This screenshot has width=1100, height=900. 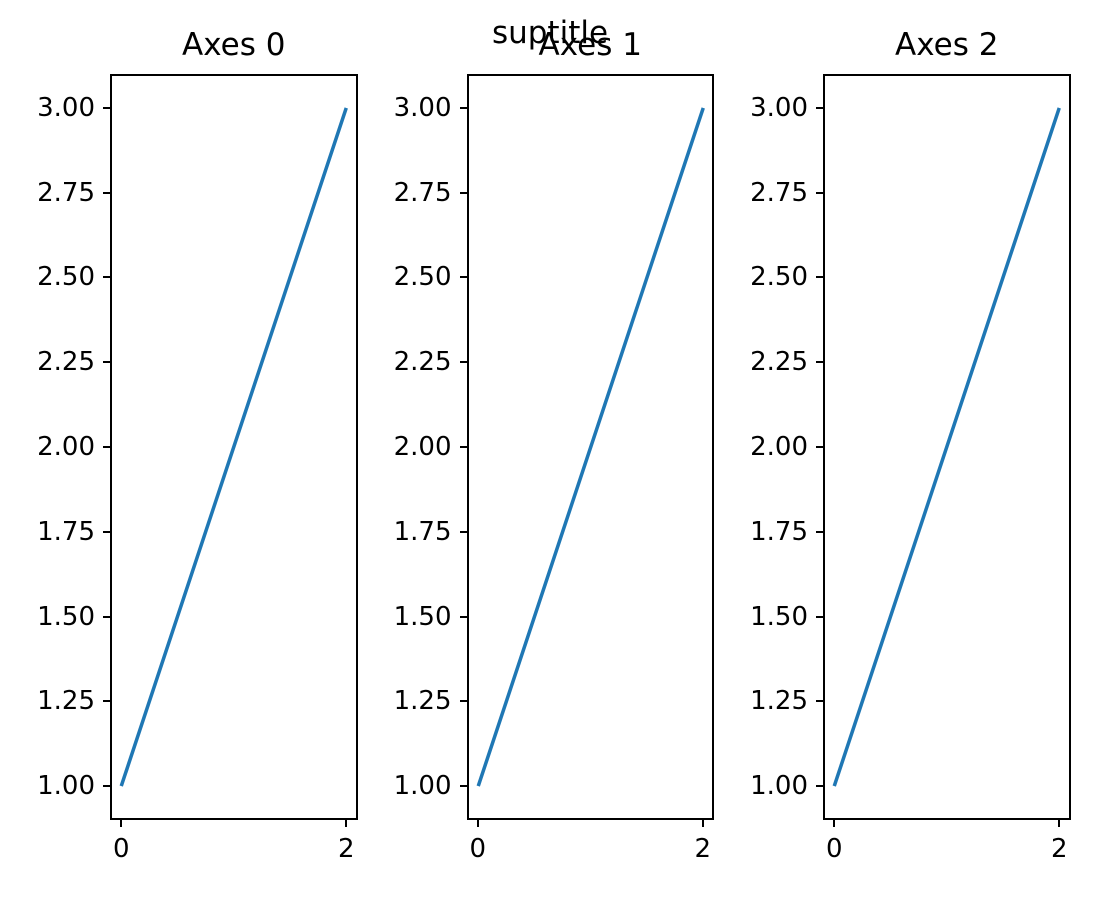 What do you see at coordinates (234, 45) in the screenshot?
I see `subplot-title: Axes 0` at bounding box center [234, 45].